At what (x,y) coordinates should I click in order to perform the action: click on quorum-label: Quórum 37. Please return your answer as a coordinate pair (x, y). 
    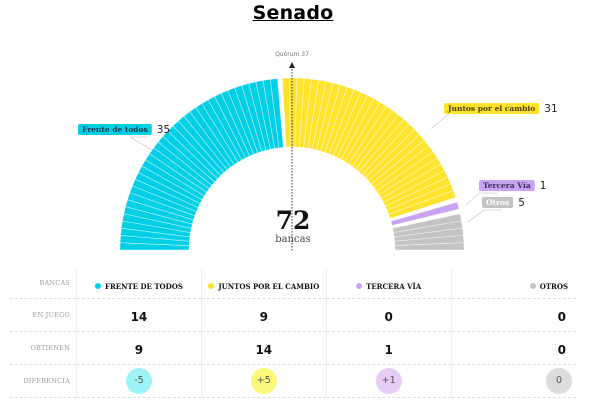
    Looking at the image, I should click on (292, 54).